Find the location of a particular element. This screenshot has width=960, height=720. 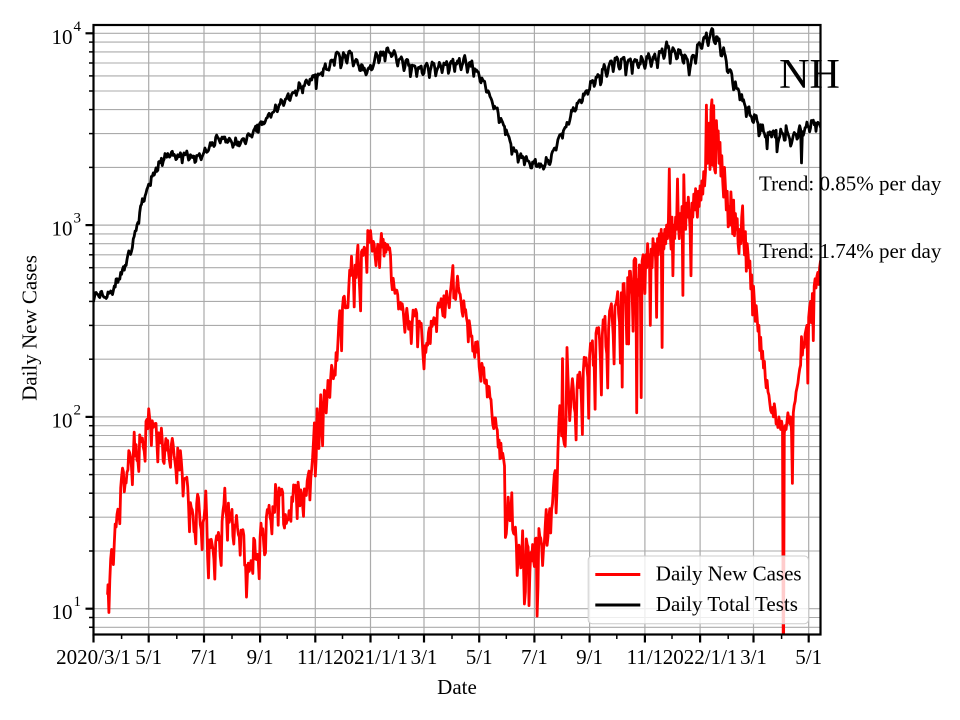

svg-text: 2022/1/1 is located at coordinates (700, 657).